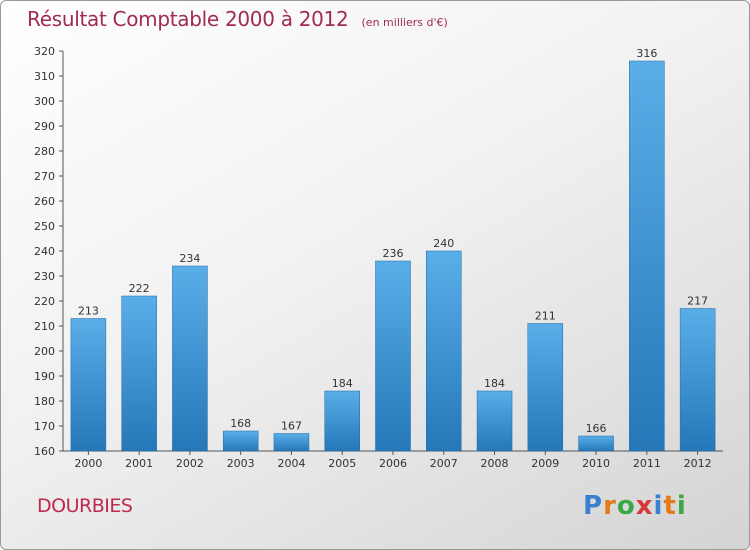  I want to click on x-tick-label: 2010, so click(596, 463).